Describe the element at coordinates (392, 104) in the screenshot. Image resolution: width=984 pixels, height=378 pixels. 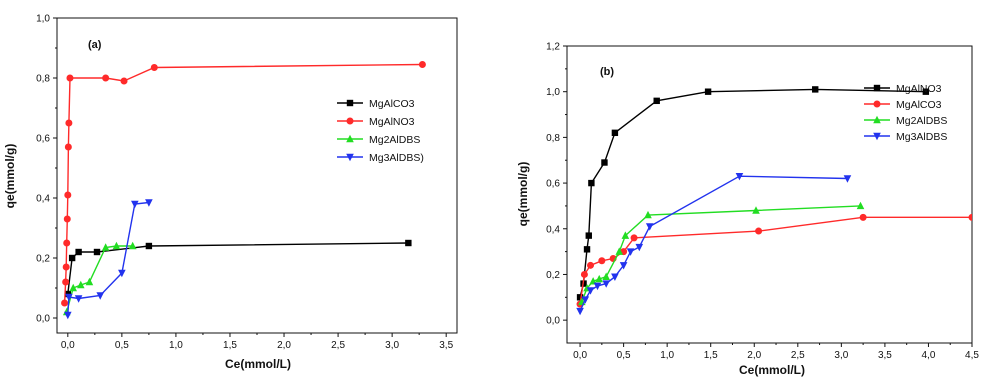
I see `legend-label: MgAlCO3` at that location.